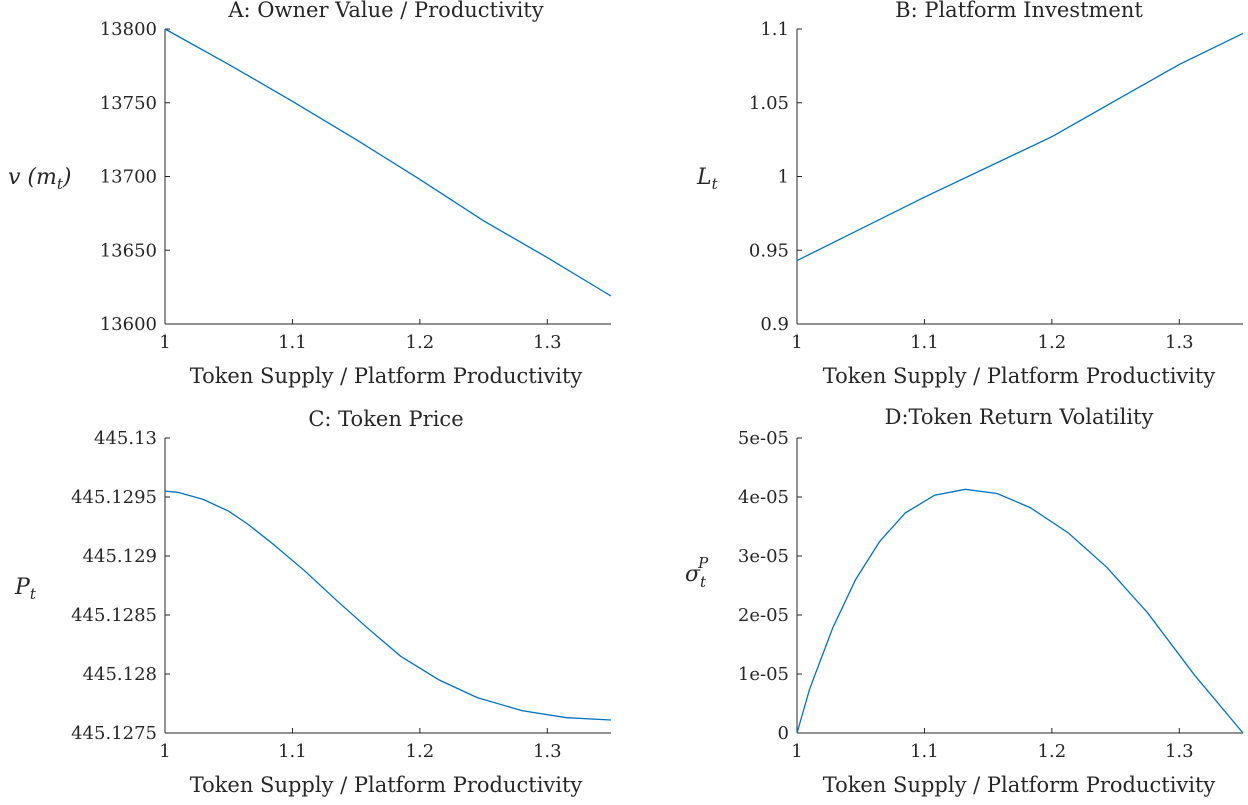 This screenshot has height=805, width=1248. What do you see at coordinates (924, 342) in the screenshot?
I see `panel-b-x-tick-label: 1.1` at bounding box center [924, 342].